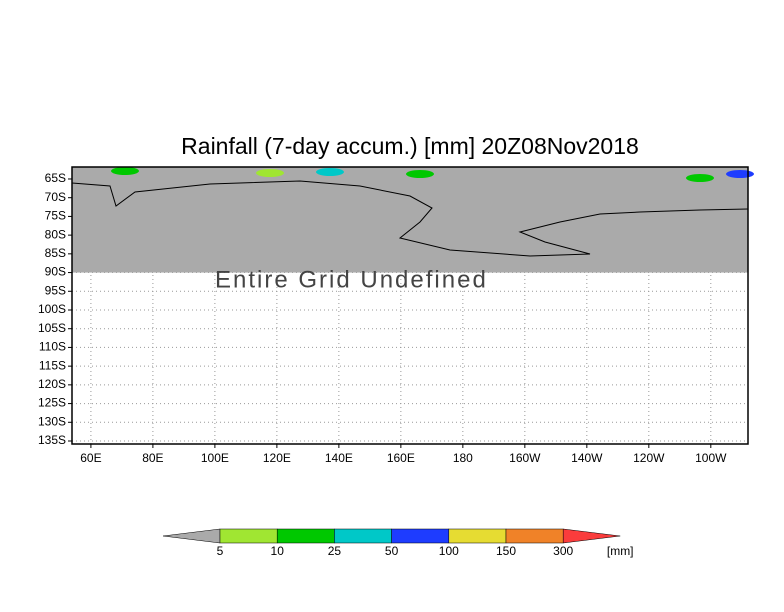 The image size is (784, 612). Describe the element at coordinates (220, 551) in the screenshot. I see `colorbar-label: 5` at that location.